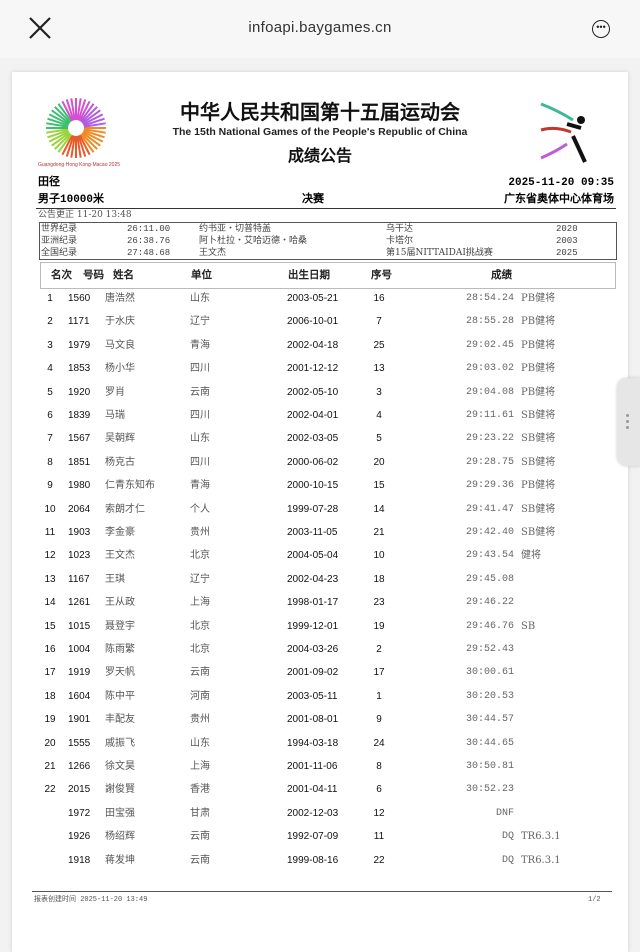  What do you see at coordinates (379, 790) in the screenshot?
I see `cell-seq: 6` at bounding box center [379, 790].